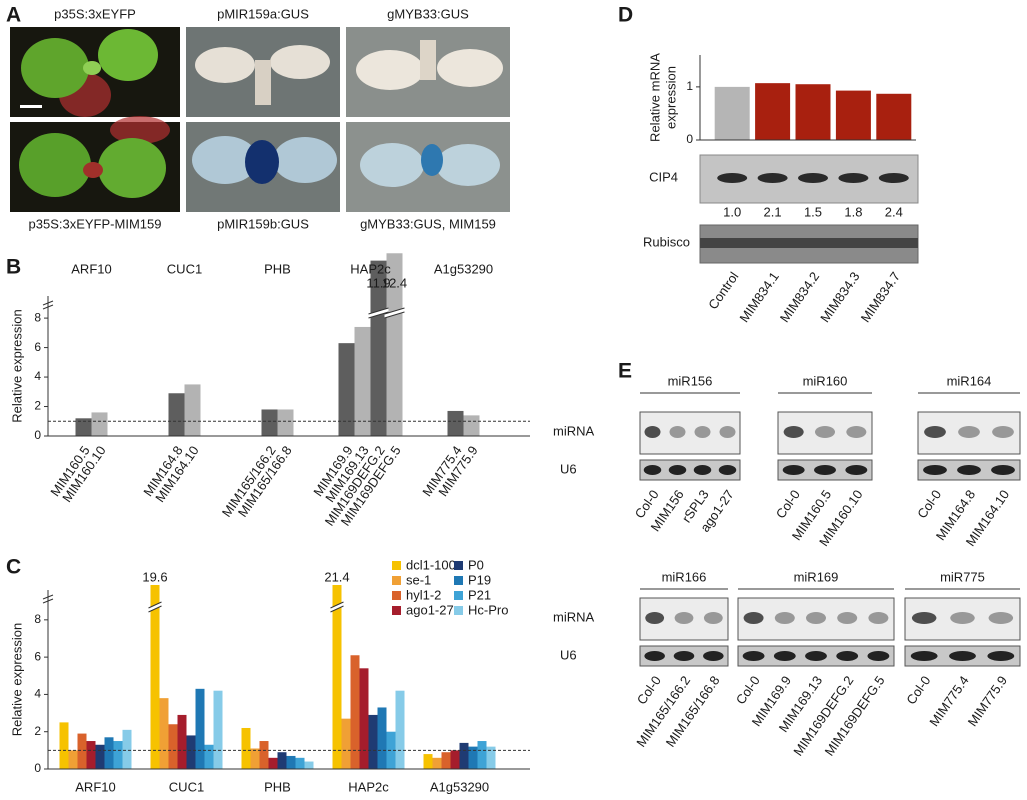 The width and height of the screenshot is (1027, 800). I want to click on x-tick-label: MIM834.2, so click(799, 297).